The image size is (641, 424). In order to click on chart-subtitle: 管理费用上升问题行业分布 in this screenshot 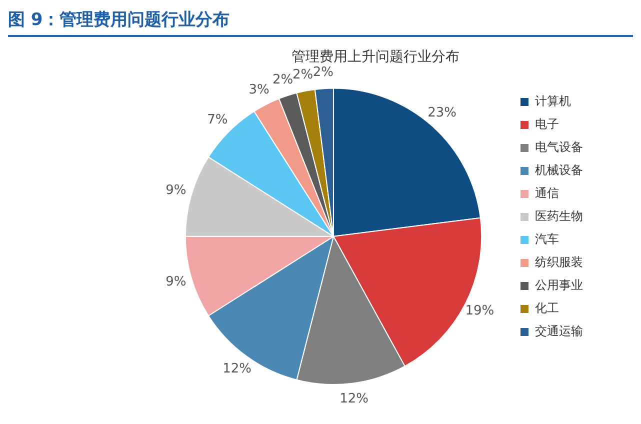, I will do `click(376, 57)`.